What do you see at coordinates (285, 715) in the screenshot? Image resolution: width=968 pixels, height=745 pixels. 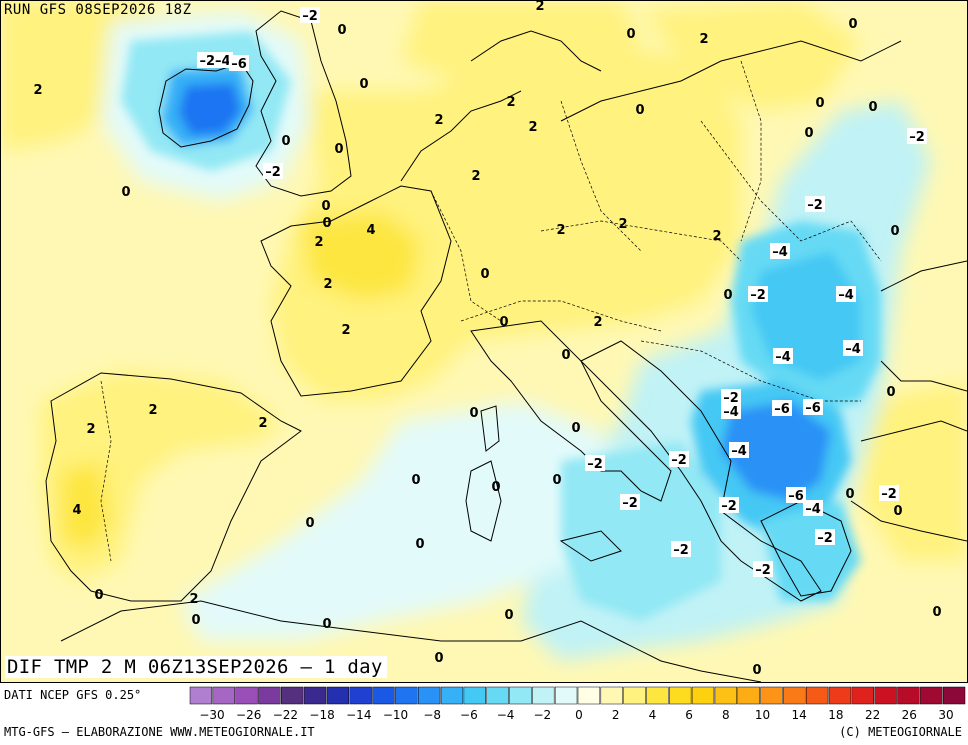 I see `color-scale-tick-label: −22` at bounding box center [285, 715].